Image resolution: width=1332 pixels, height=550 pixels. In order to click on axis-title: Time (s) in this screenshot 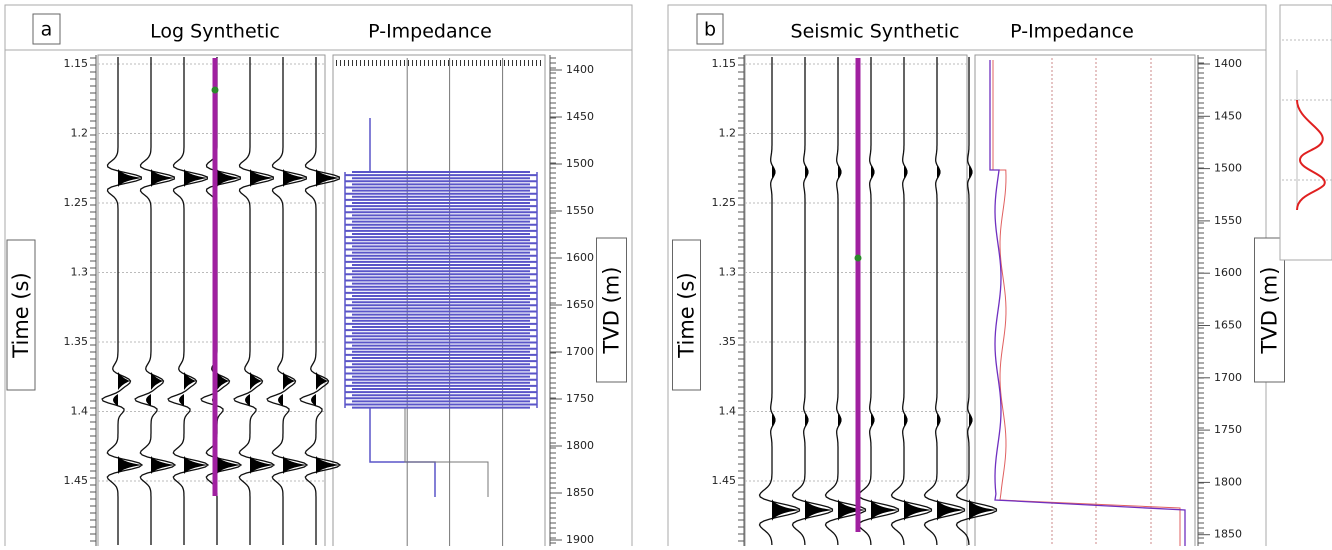, I will do `click(687, 315)`.